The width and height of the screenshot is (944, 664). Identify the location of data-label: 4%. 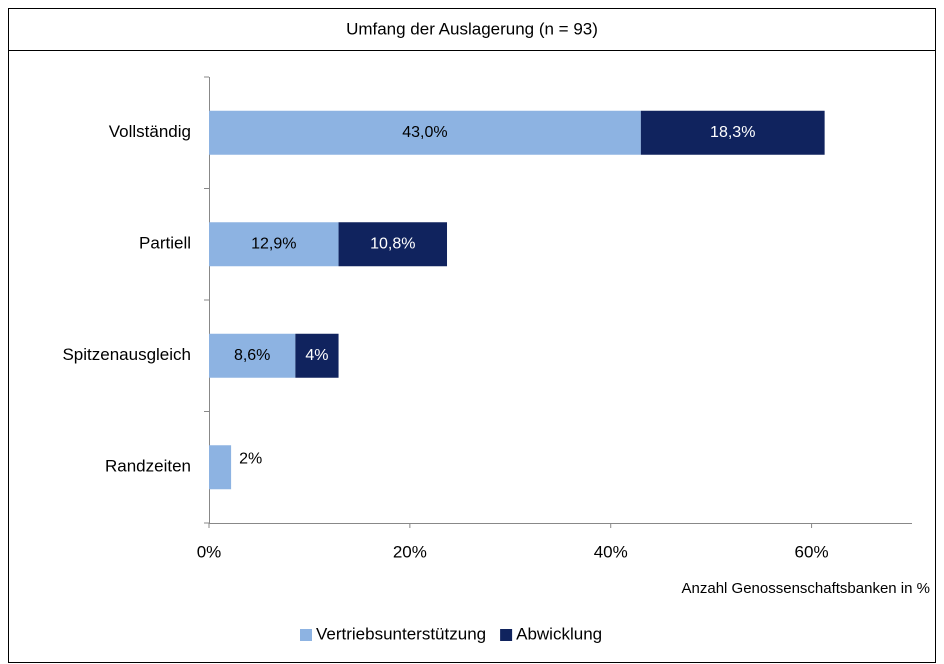
(316, 355).